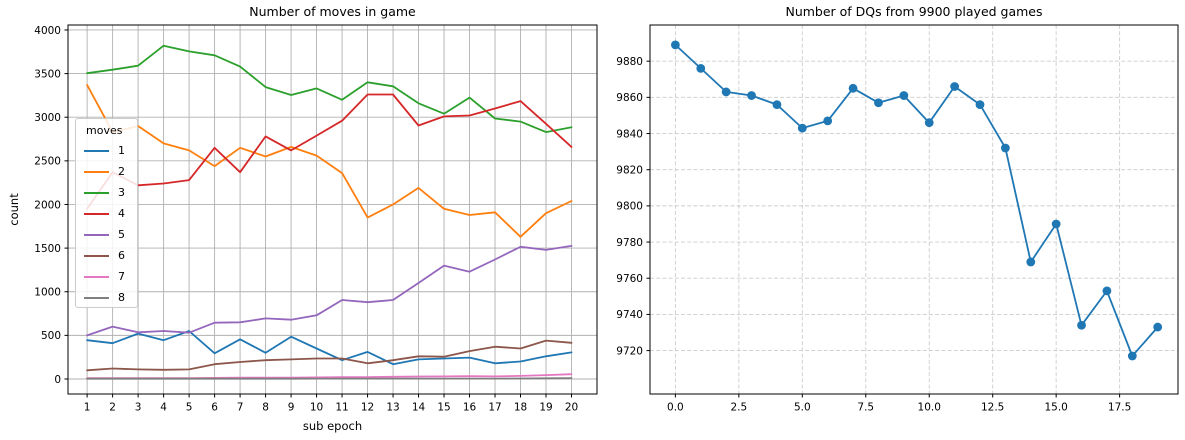  I want to click on y-tick-label: 9840, so click(629, 134).